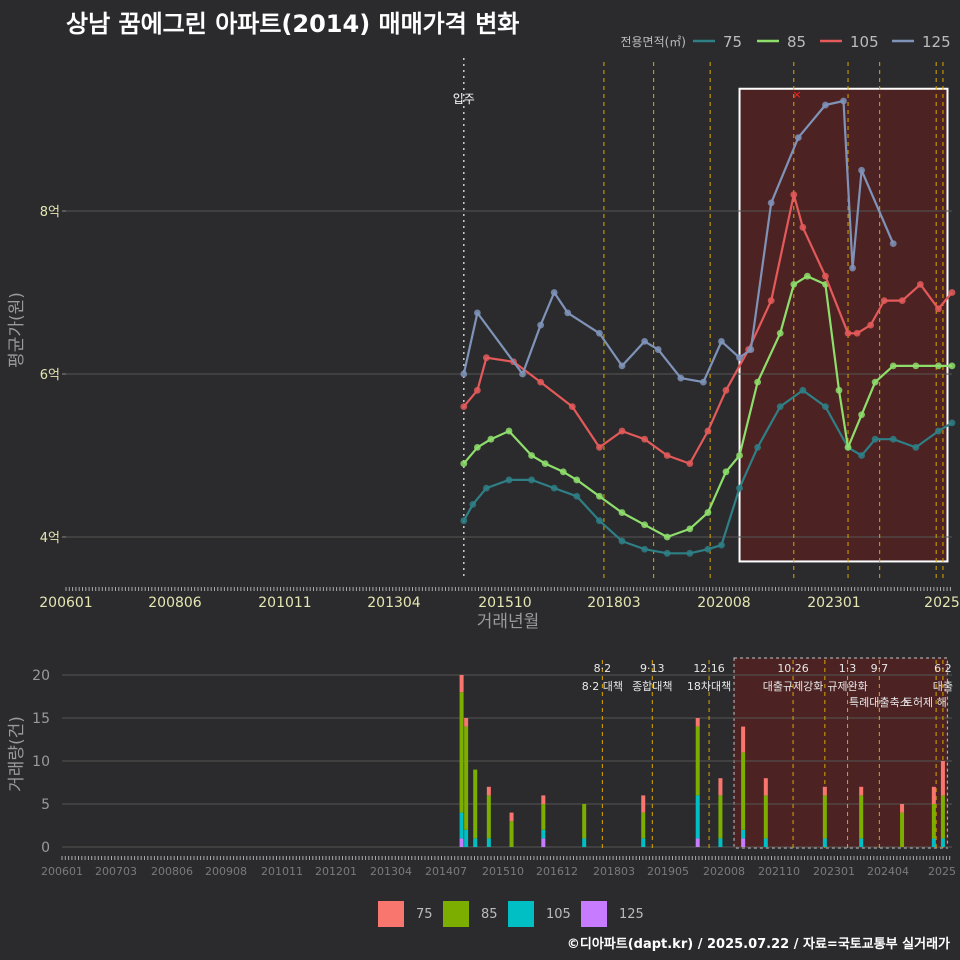 Image resolution: width=960 pixels, height=960 pixels. Describe the element at coordinates (709, 686) in the screenshot. I see `policy-name-label: 18차대책` at that location.